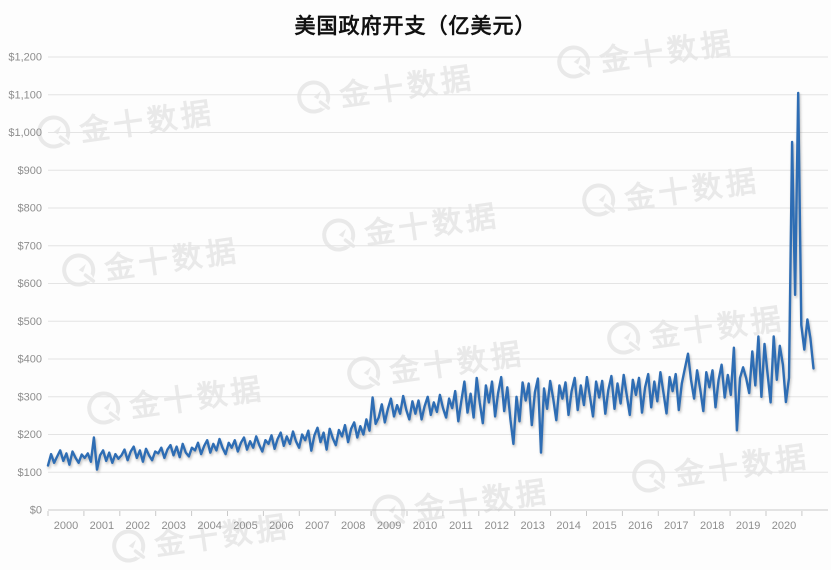 This screenshot has height=570, width=831. Describe the element at coordinates (30, 473) in the screenshot. I see `y-axis-label: $100` at that location.